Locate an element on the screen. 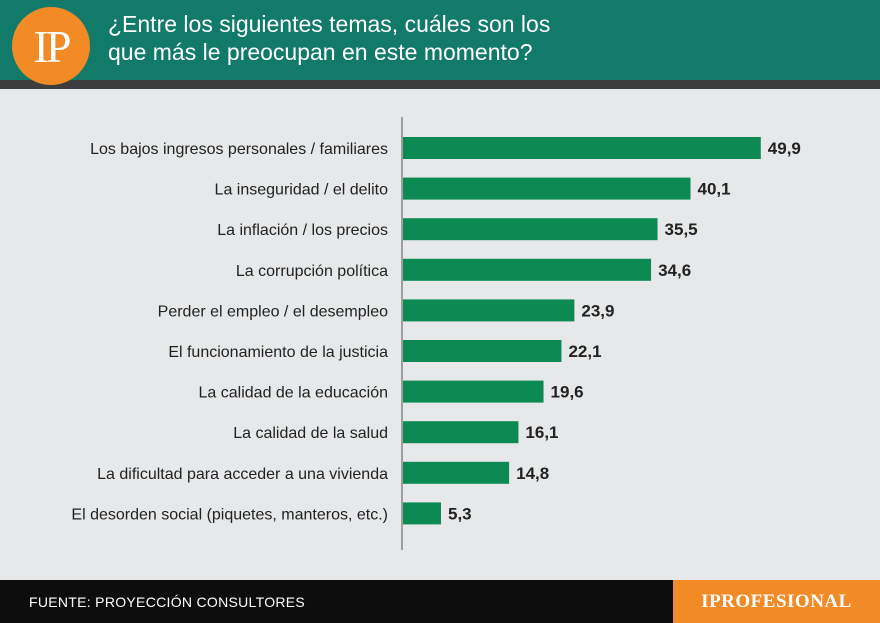 The image size is (880, 623). value-label: 22,1 is located at coordinates (584, 351).